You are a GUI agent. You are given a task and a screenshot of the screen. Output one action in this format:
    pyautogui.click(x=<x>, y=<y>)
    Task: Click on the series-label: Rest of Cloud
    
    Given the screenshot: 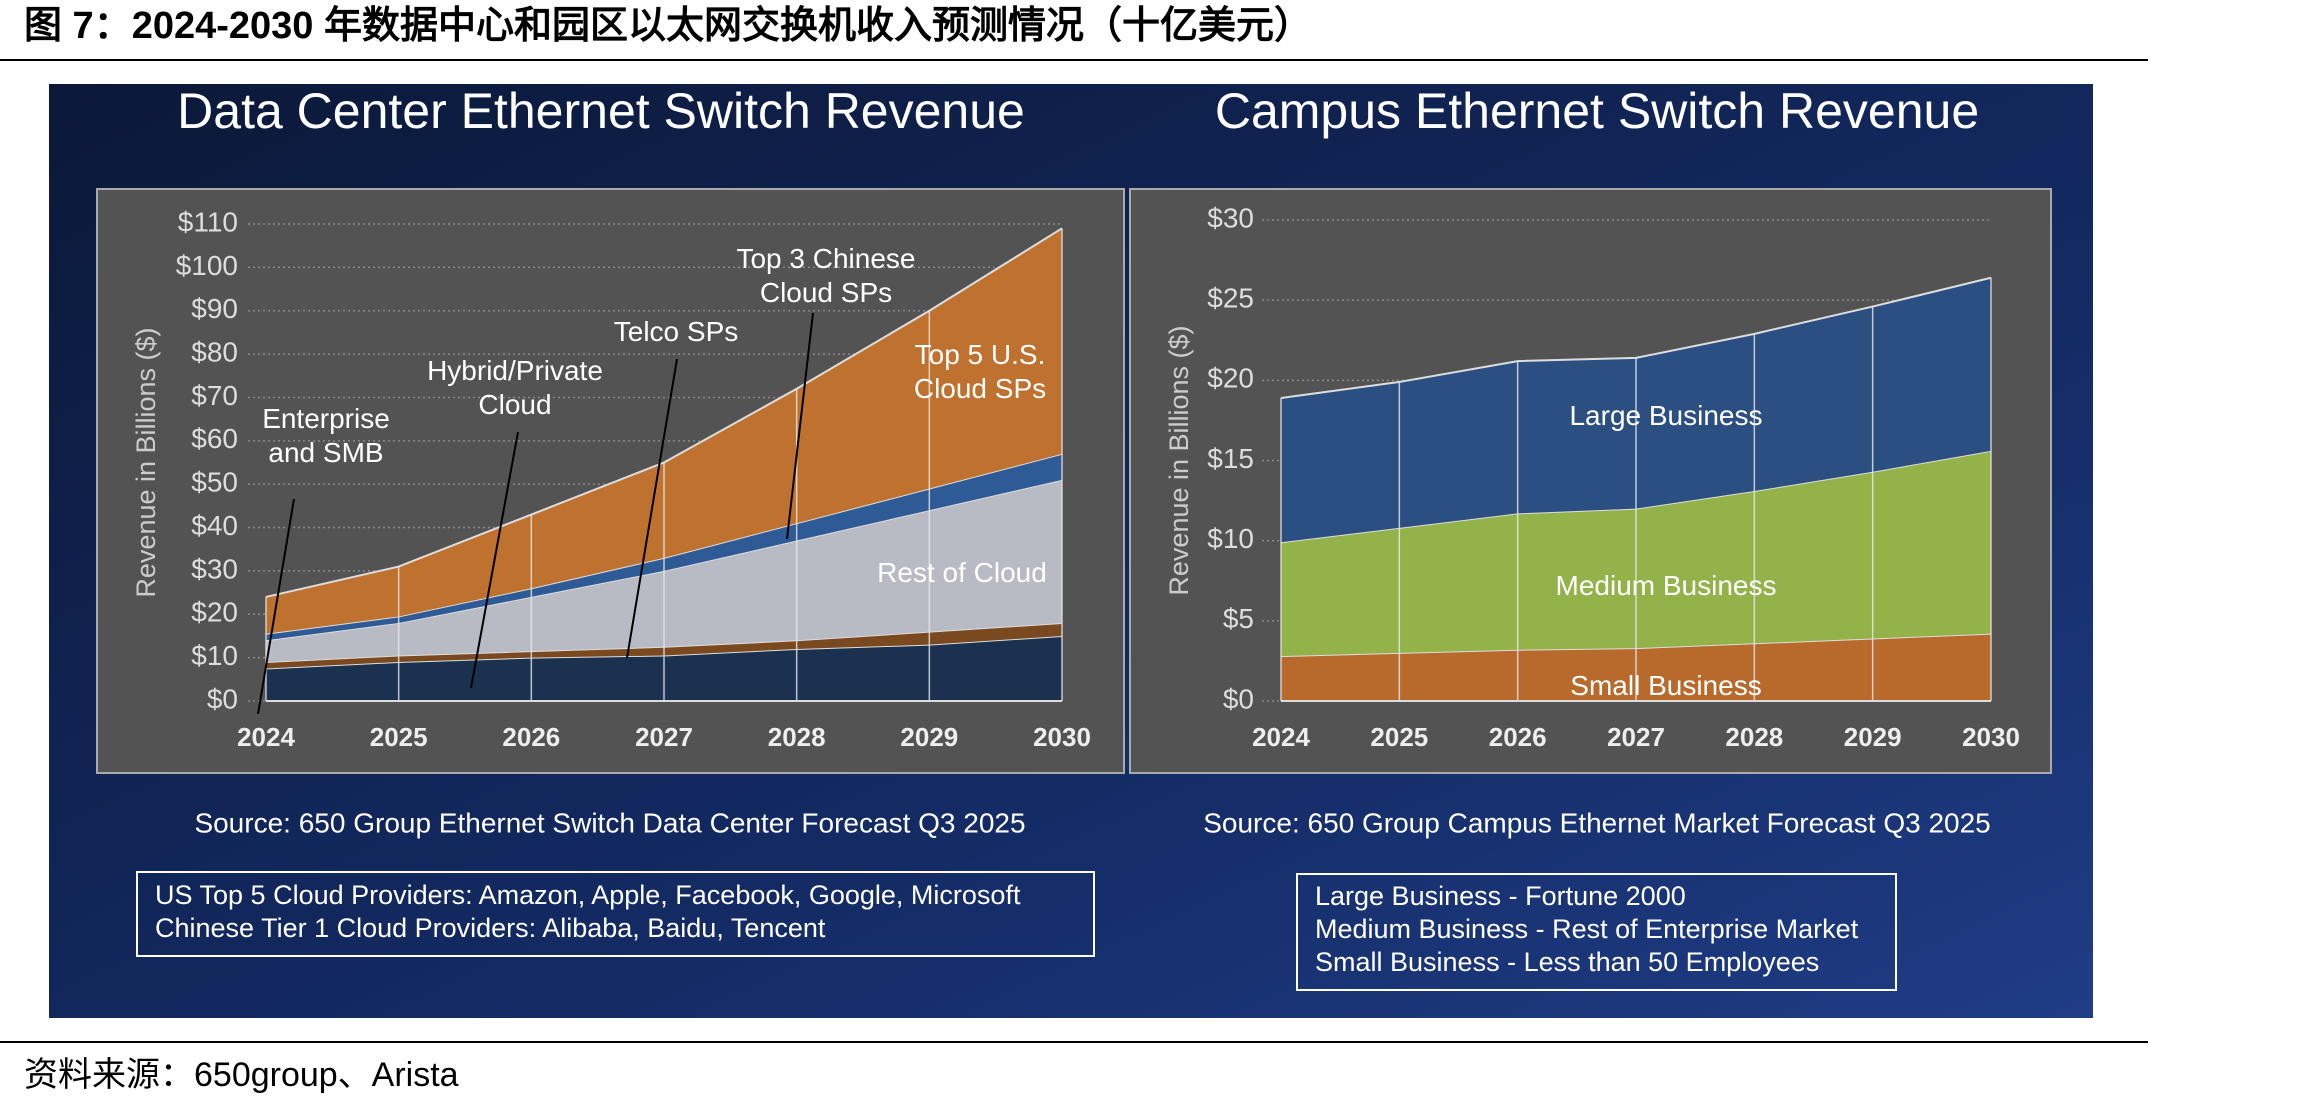 What is the action you would take?
    pyautogui.click(x=962, y=572)
    